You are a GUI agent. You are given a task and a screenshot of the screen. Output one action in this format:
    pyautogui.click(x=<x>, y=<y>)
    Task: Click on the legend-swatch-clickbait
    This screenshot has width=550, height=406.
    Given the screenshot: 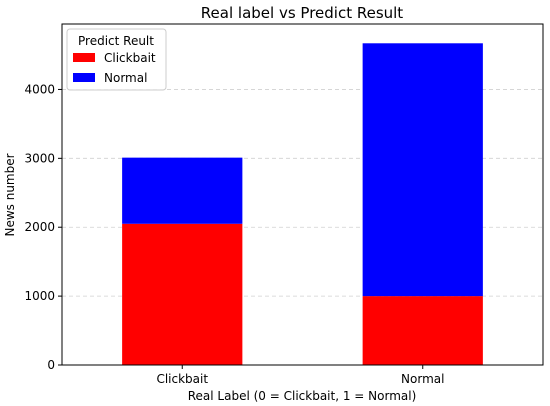 What is the action you would take?
    pyautogui.click(x=84, y=57)
    